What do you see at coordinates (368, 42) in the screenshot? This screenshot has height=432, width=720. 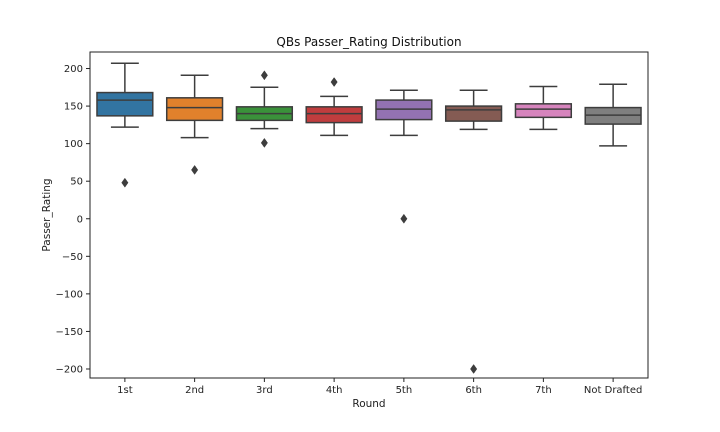 I see `chart-title: QBs Passer_Rating Distribution` at bounding box center [368, 42].